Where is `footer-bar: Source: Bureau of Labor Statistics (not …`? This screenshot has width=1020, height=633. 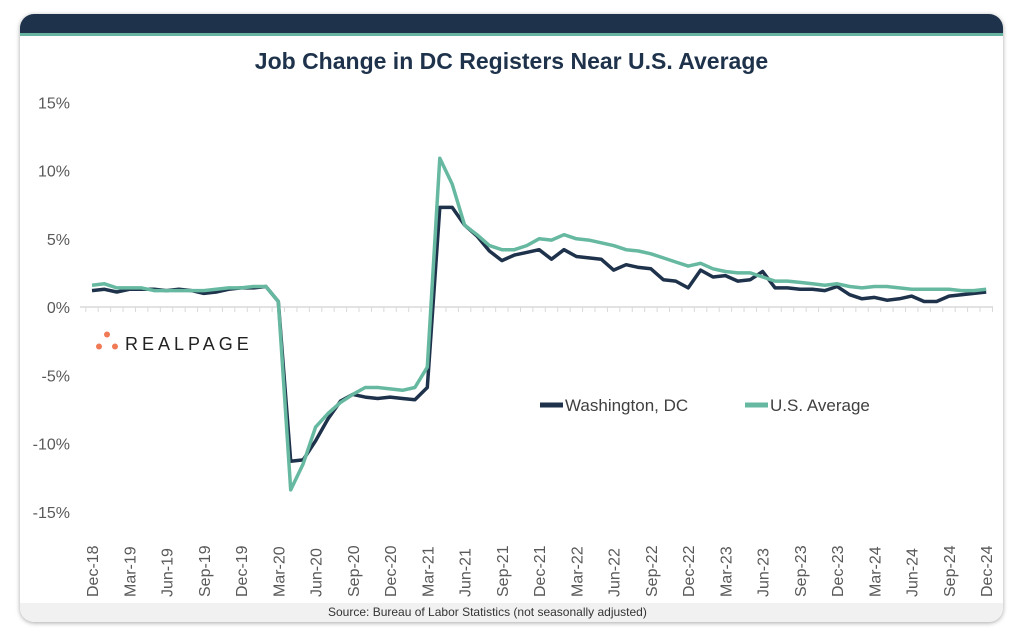
footer-bar: Source: Bureau of Labor Statistics (not … is located at coordinates (511, 612).